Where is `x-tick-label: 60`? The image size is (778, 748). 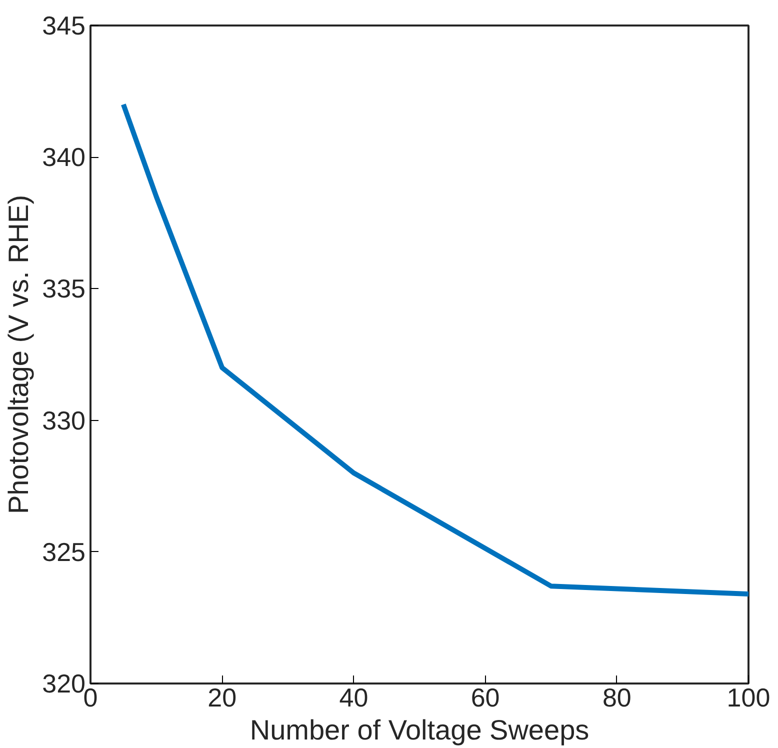
x-tick-label: 60 is located at coordinates (485, 697).